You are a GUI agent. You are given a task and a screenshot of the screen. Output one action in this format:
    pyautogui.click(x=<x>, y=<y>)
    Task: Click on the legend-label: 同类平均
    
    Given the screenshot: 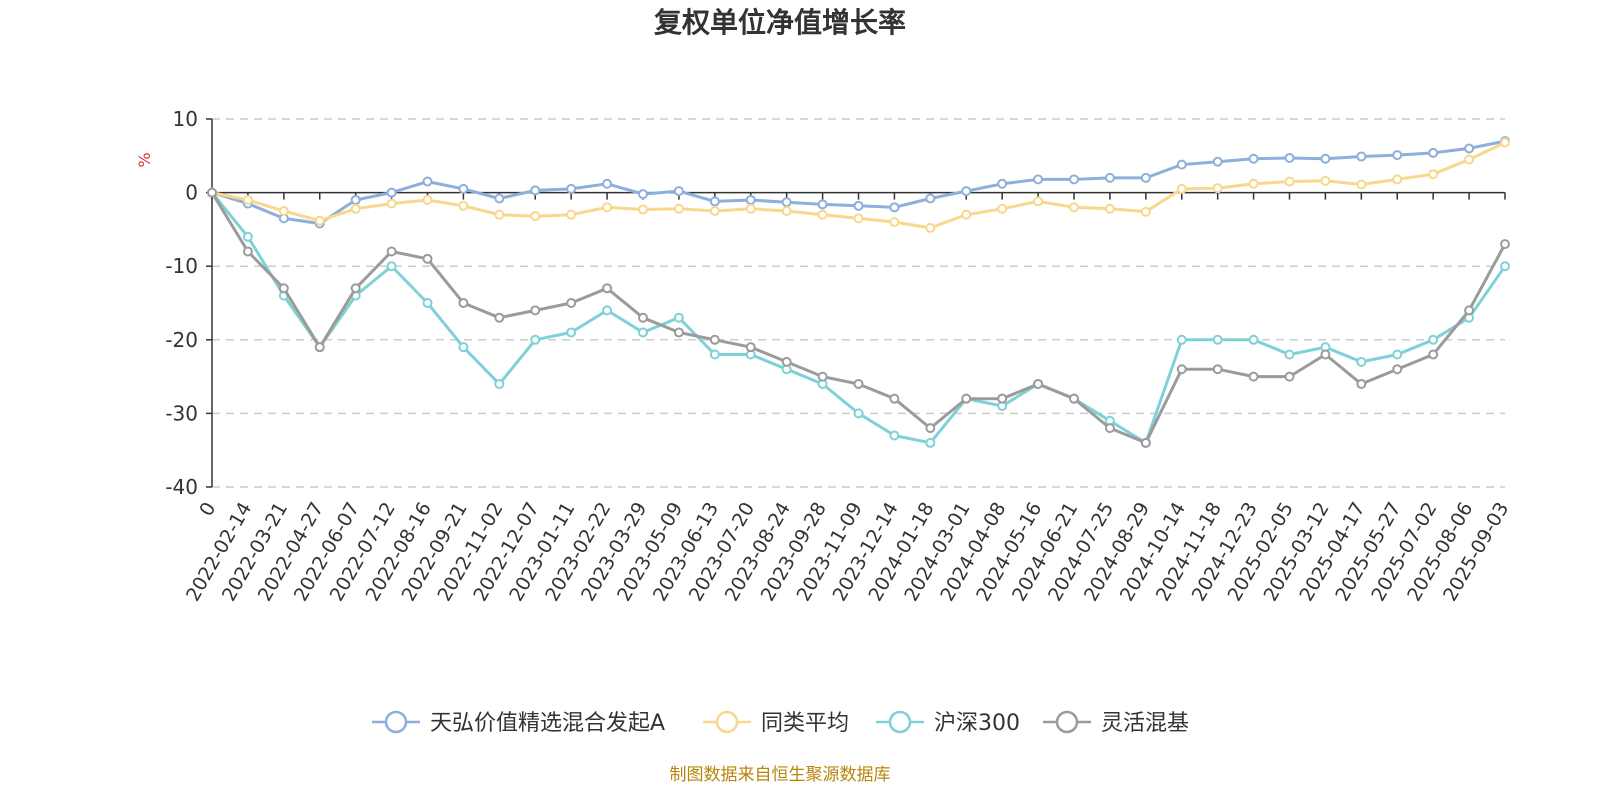 What is the action you would take?
    pyautogui.click(x=805, y=723)
    